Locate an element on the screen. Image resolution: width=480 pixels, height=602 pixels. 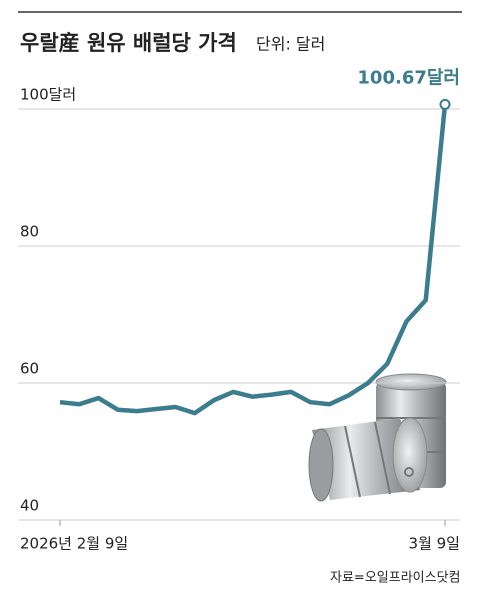
y-tick-label: 80 is located at coordinates (29, 232).